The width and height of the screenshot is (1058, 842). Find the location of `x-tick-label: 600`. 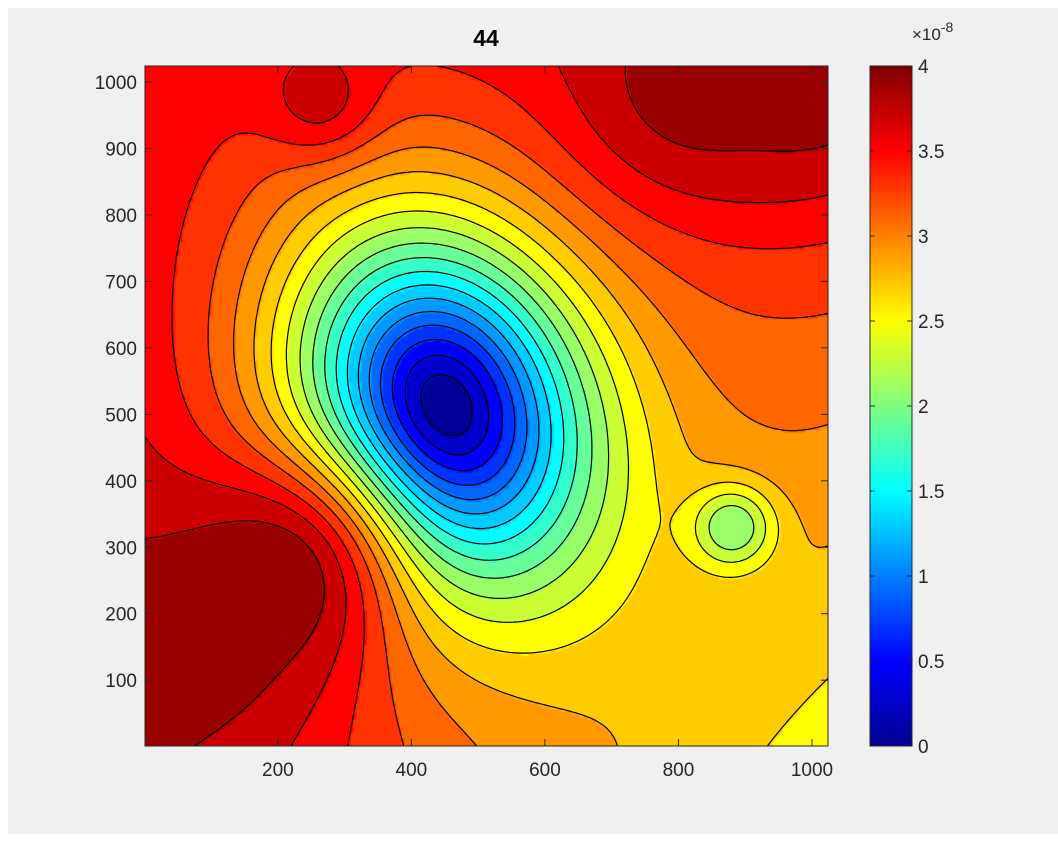

x-tick-label: 600 is located at coordinates (545, 770).